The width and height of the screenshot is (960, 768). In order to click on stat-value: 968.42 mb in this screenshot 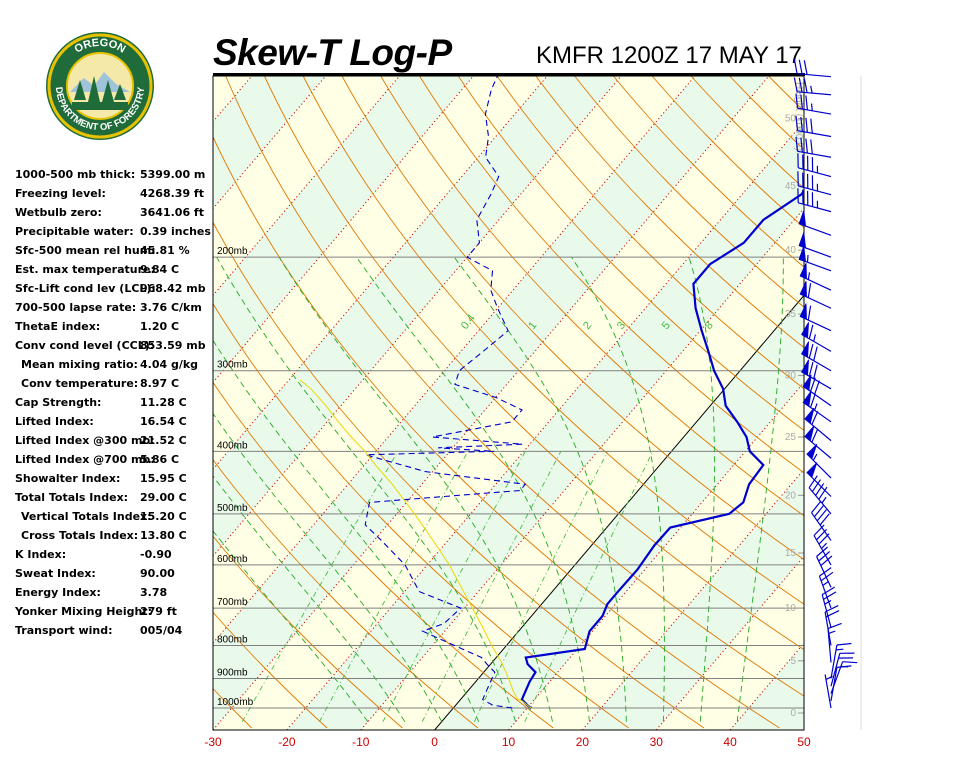, I will do `click(173, 288)`.